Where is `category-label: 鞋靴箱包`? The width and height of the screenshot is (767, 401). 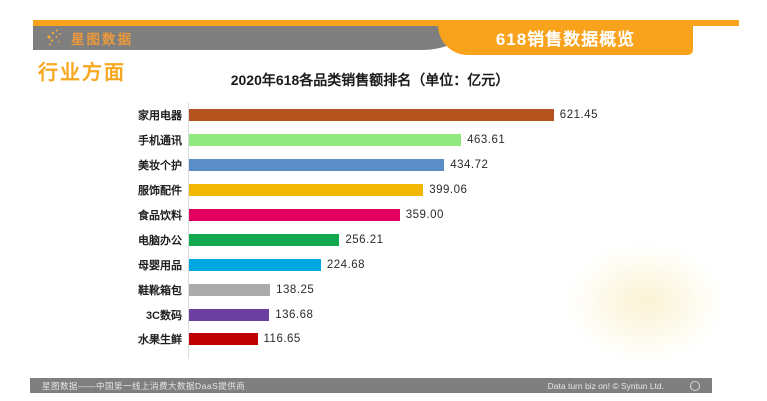
category-label: 鞋靴箱包 is located at coordinates (160, 290).